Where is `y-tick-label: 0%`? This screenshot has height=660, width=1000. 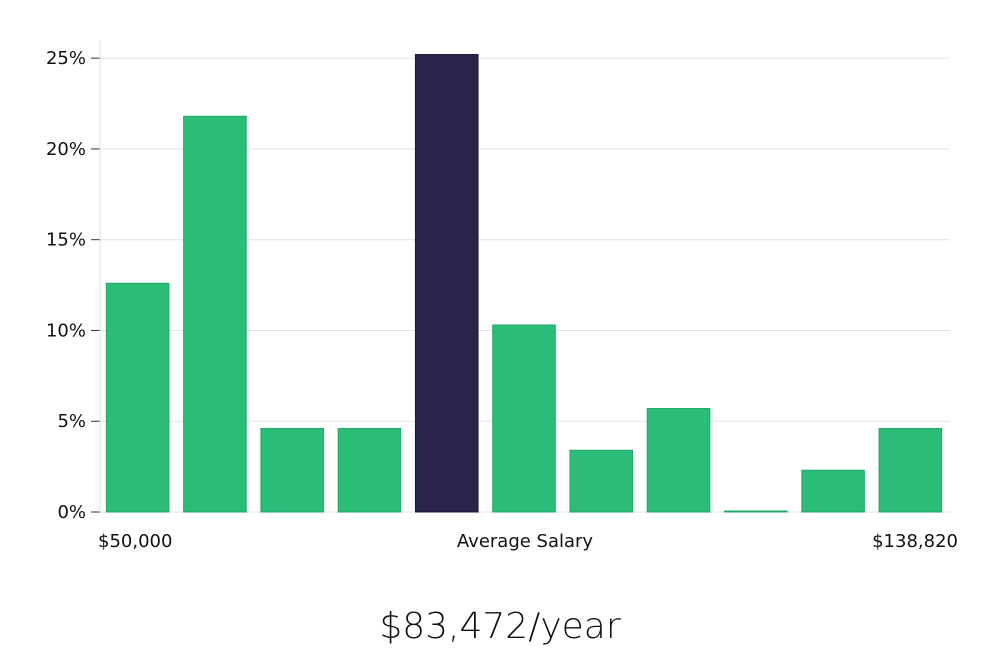
y-tick-label: 0% is located at coordinates (71, 512).